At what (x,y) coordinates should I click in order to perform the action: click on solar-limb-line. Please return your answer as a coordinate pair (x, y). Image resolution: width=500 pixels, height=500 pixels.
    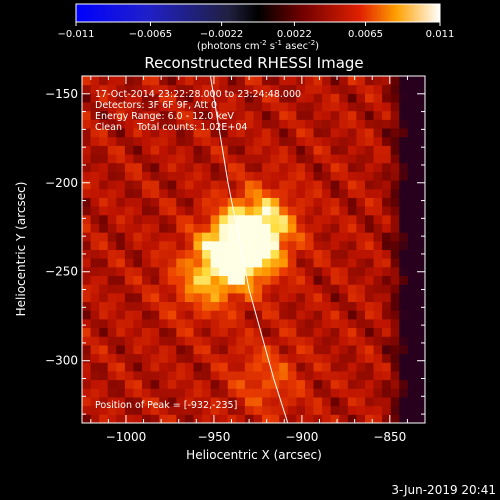
    Looking at the image, I should click on (249, 249).